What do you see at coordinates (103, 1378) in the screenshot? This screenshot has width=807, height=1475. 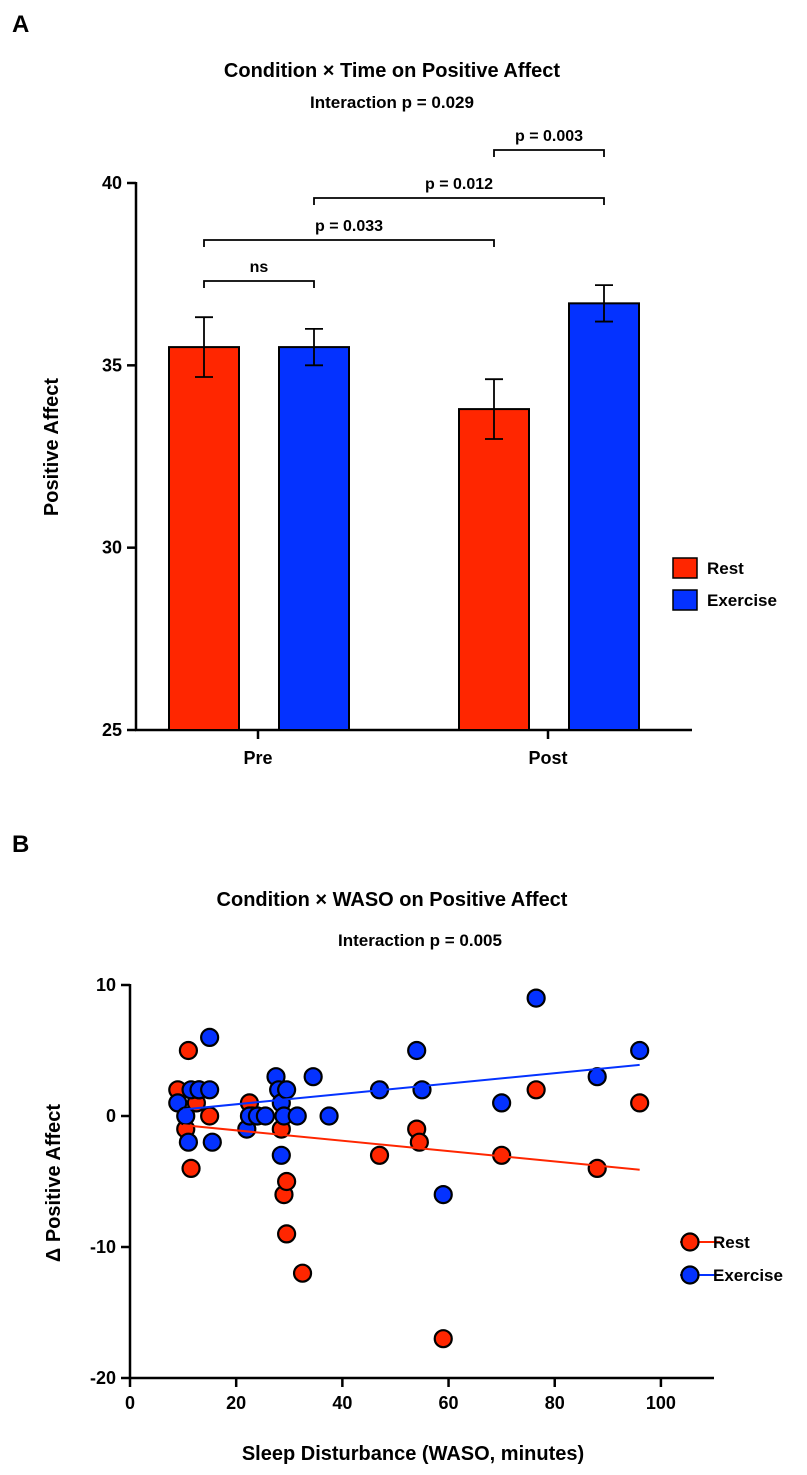 I see `panel-b-y-tick-label: -20` at bounding box center [103, 1378].